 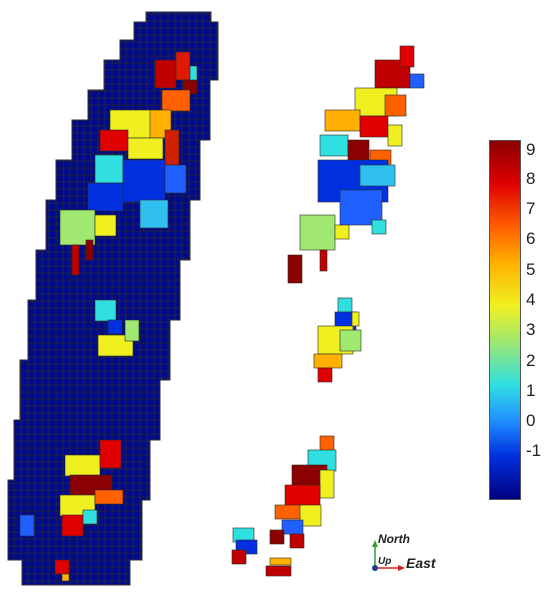 I want to click on colorbar-tick: 5, so click(x=531, y=269).